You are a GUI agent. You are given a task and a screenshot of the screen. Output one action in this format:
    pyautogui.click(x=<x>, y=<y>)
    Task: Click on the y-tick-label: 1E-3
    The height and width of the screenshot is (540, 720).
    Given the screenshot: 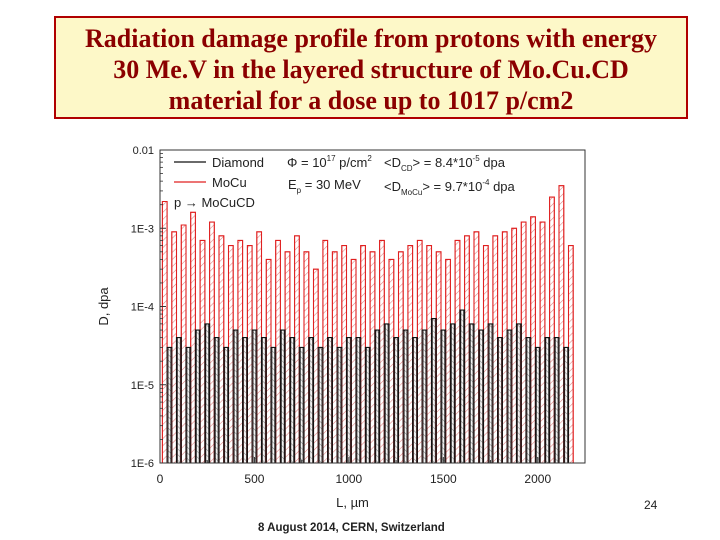 What is the action you would take?
    pyautogui.click(x=142, y=229)
    